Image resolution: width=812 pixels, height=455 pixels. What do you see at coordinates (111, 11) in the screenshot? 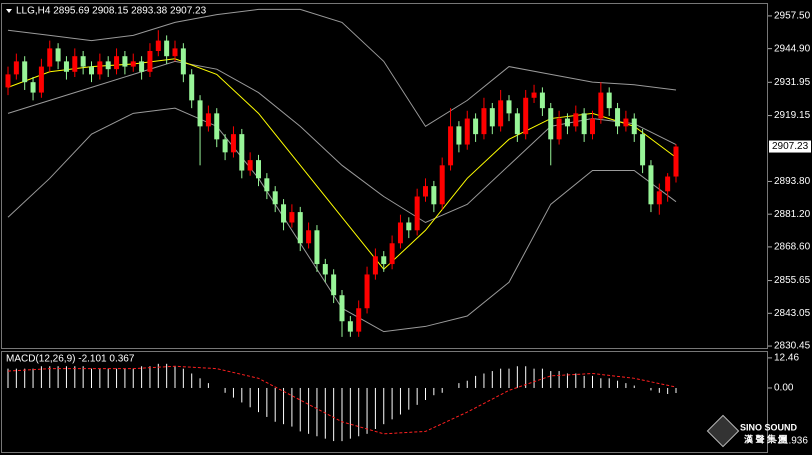
I see `price-title: LLG,H4 2895.69 2908.15 2893.38 2907.23` at bounding box center [111, 11].